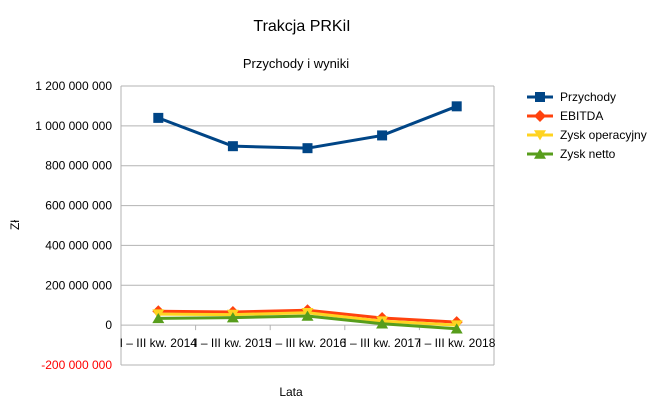  Describe the element at coordinates (307, 127) in the screenshot. I see `series-line-przychody` at that location.